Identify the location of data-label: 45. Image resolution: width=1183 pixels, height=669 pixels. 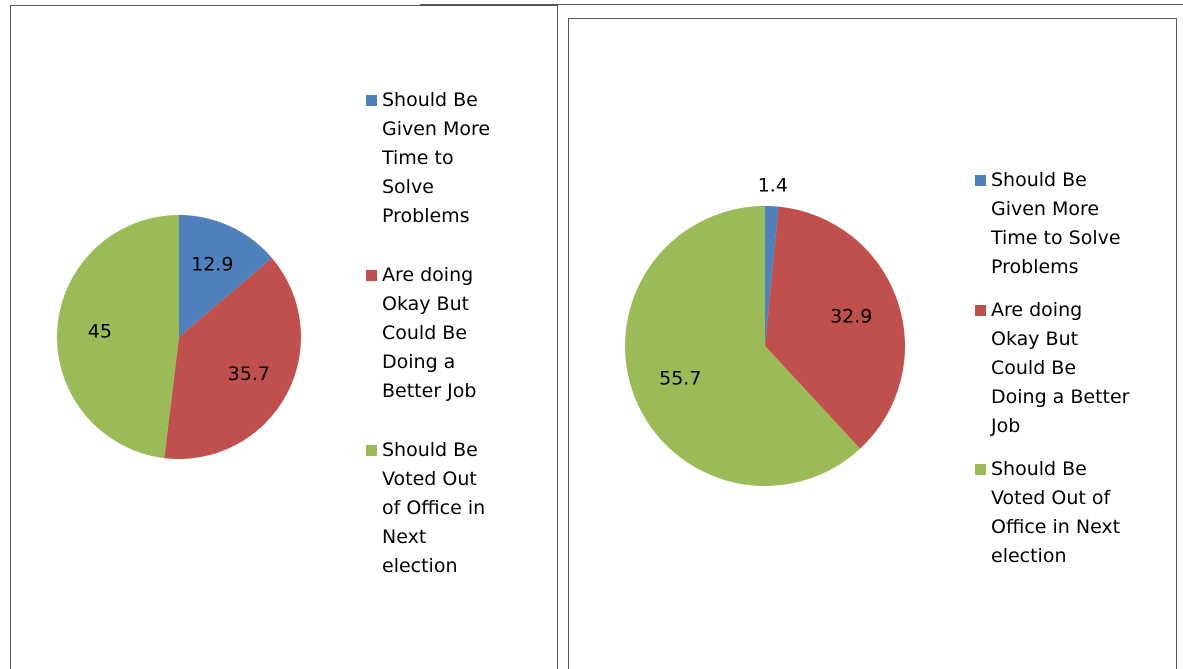
(100, 332).